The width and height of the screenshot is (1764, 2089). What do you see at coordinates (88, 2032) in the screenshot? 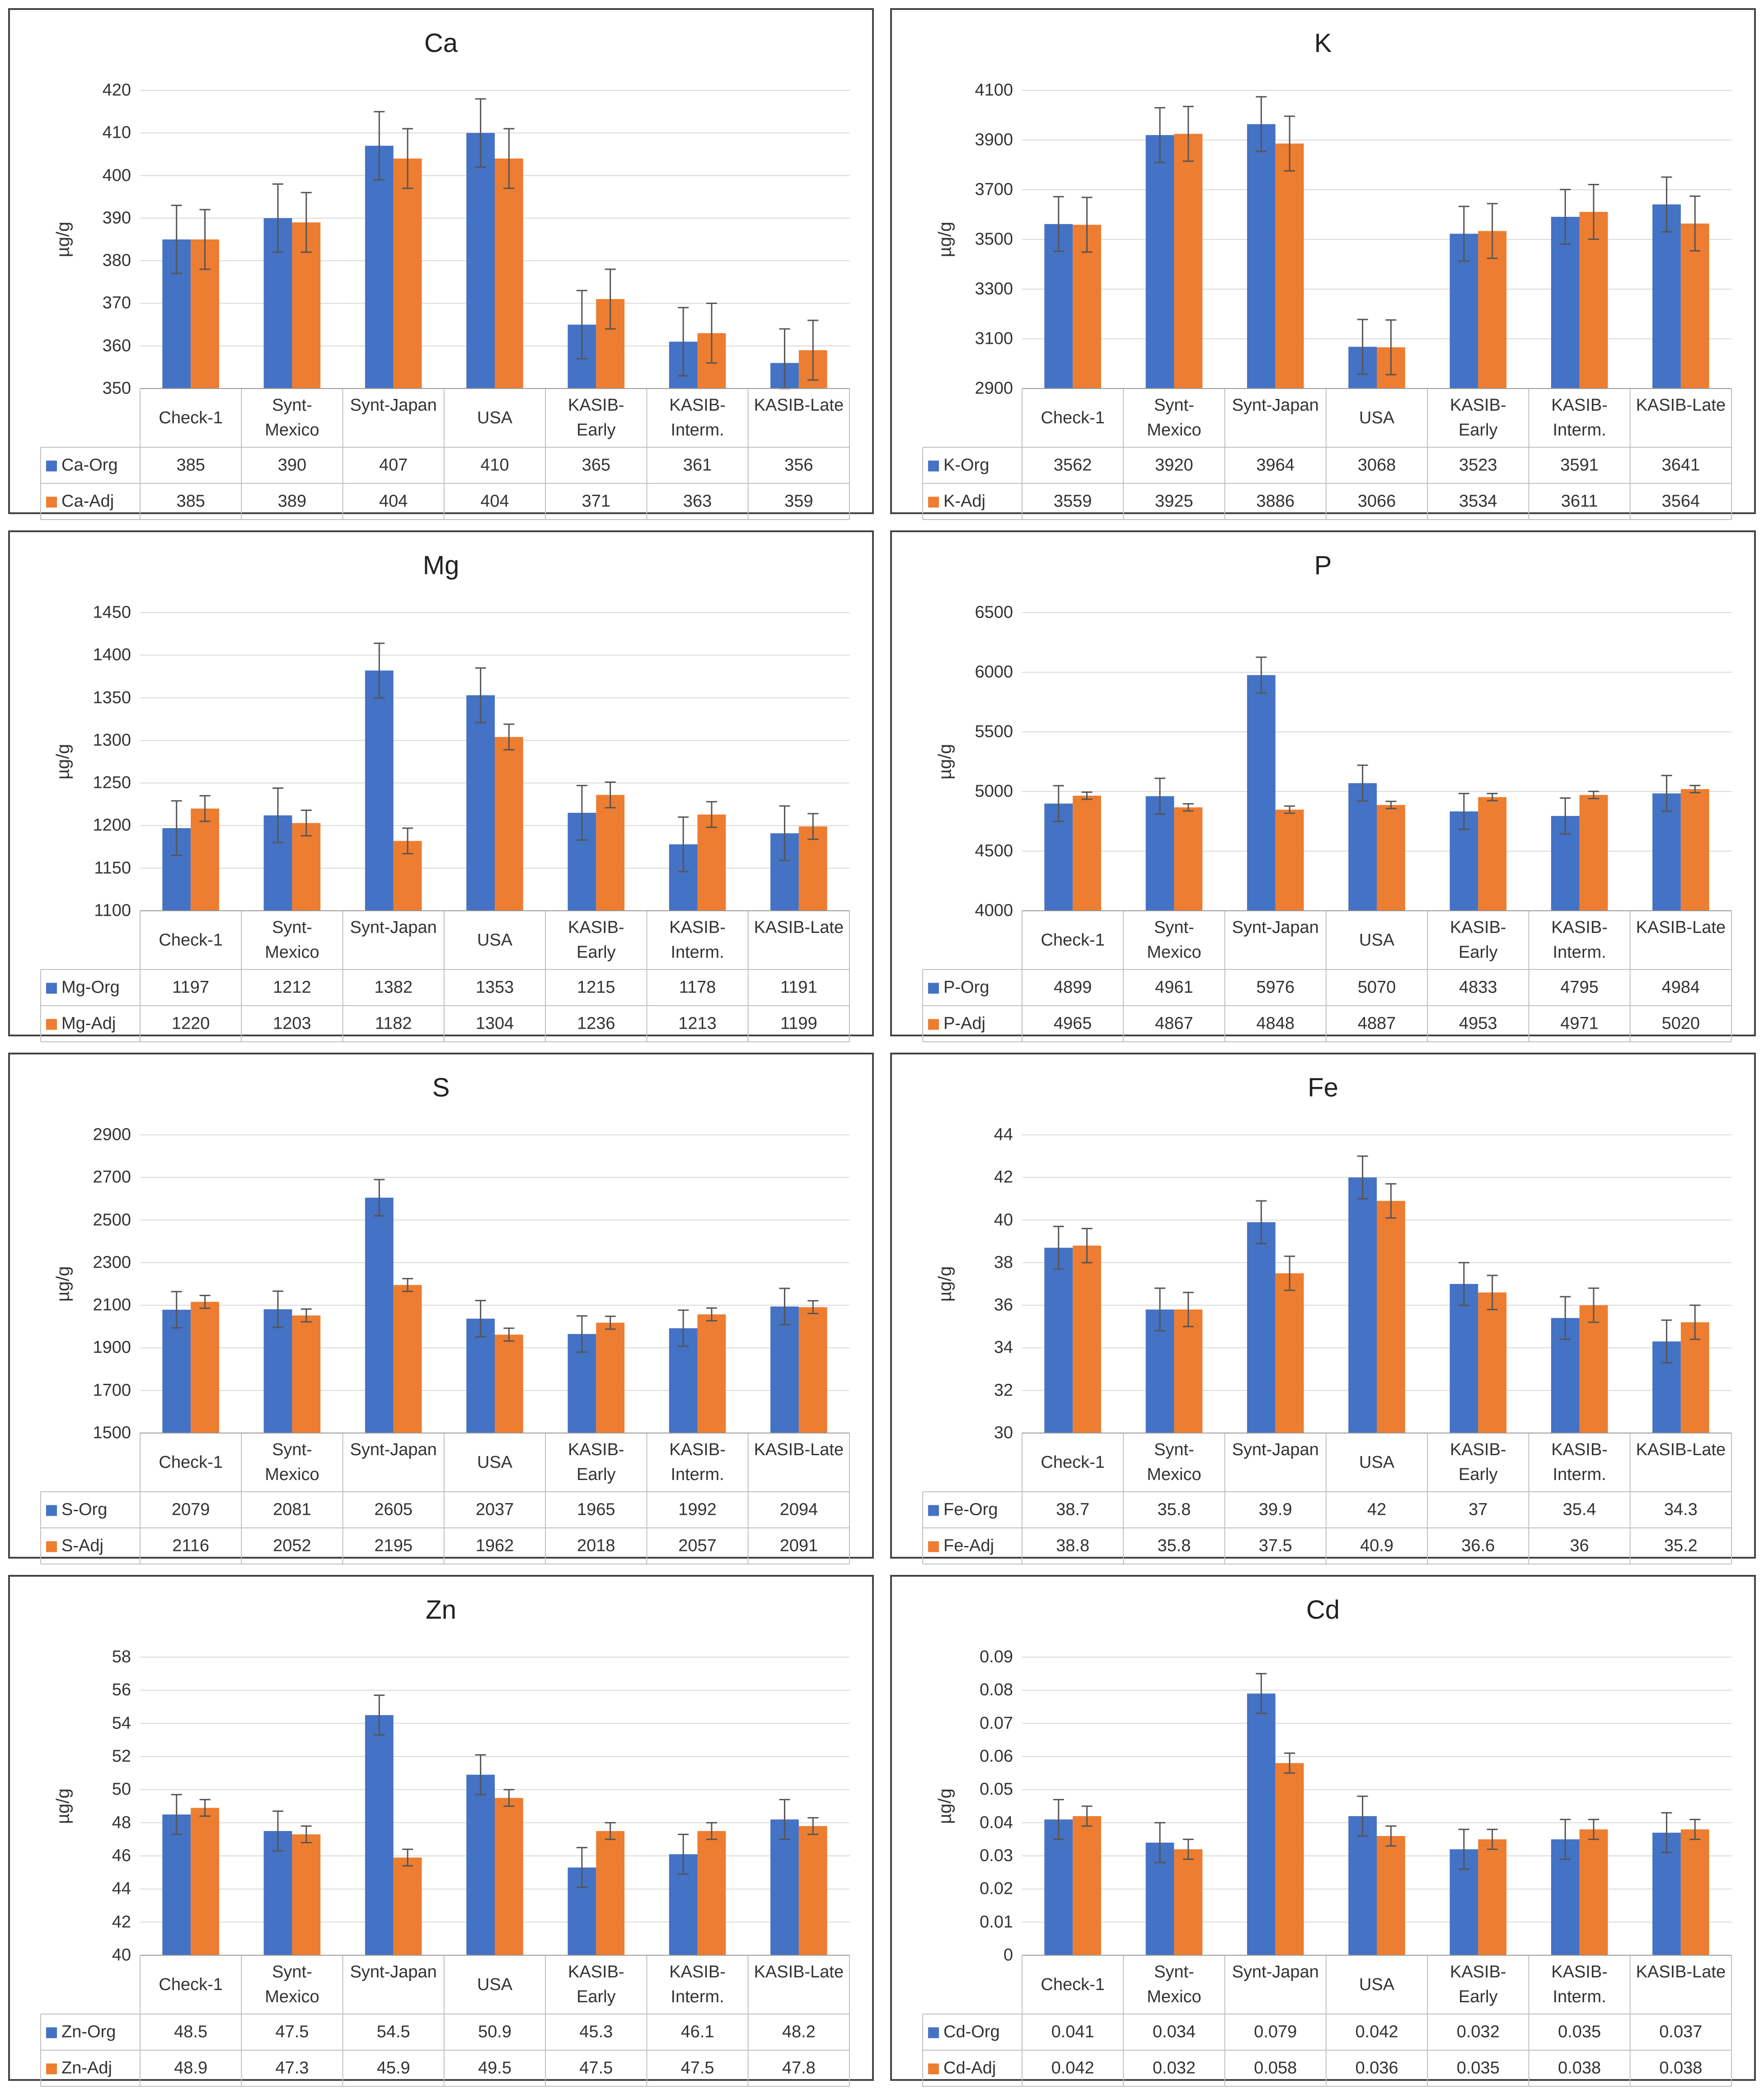
I see `legend-label: Zn-Org` at bounding box center [88, 2032].